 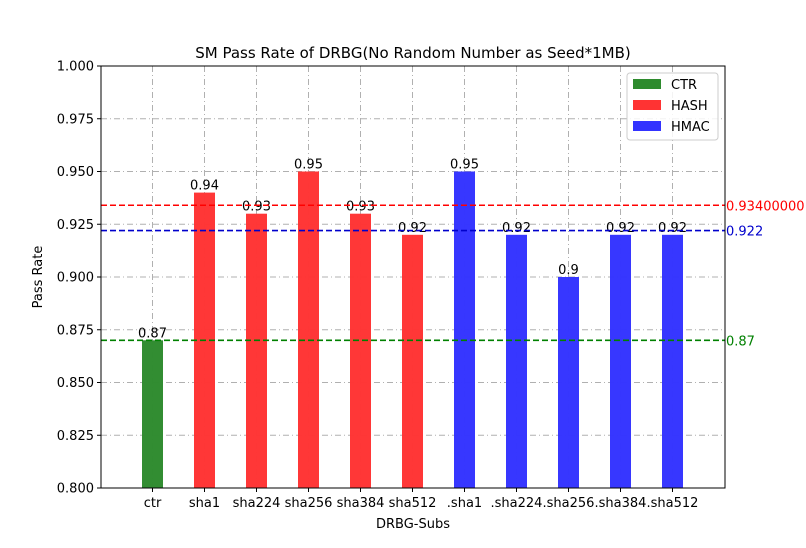 I want to click on y-tick-label: 0.825, so click(x=75, y=436).